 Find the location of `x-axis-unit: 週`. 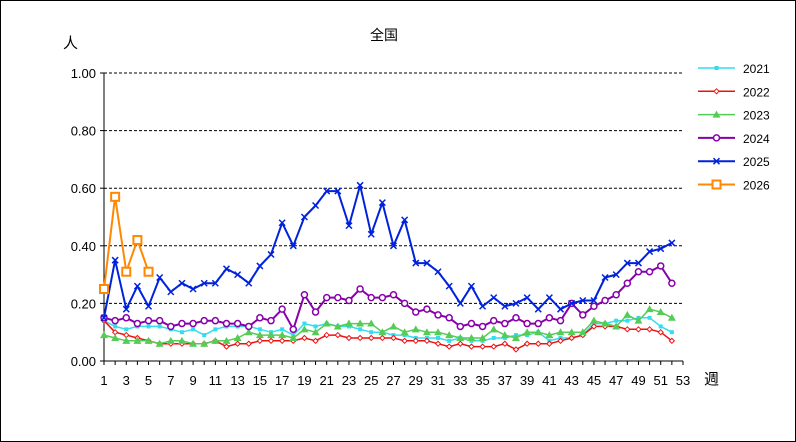

x-axis-unit: 週 is located at coordinates (711, 379).